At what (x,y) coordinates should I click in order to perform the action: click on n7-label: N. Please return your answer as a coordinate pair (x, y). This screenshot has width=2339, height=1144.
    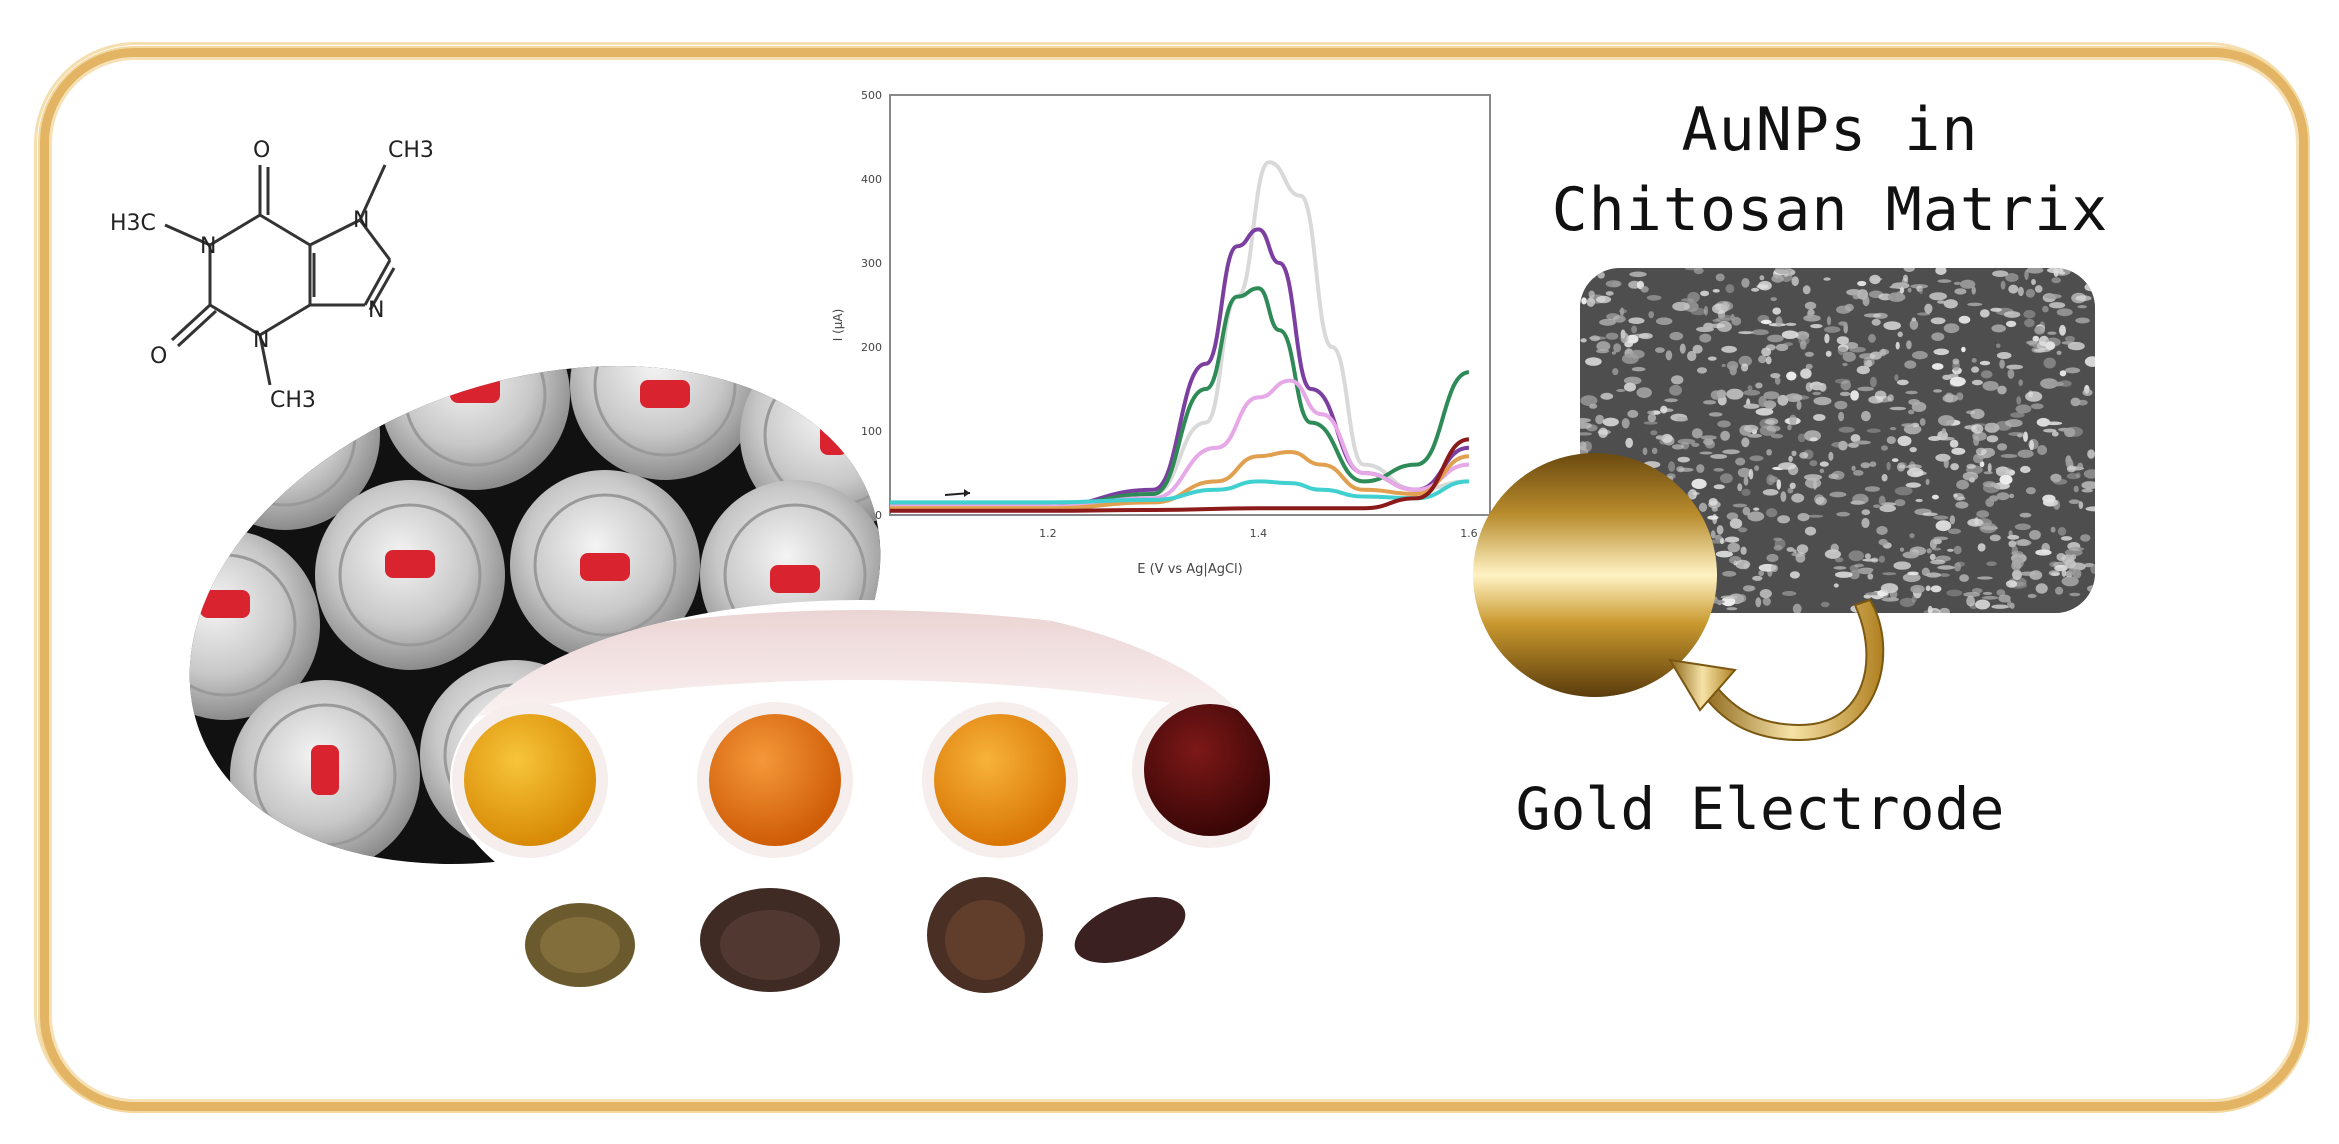
    Looking at the image, I should click on (361, 220).